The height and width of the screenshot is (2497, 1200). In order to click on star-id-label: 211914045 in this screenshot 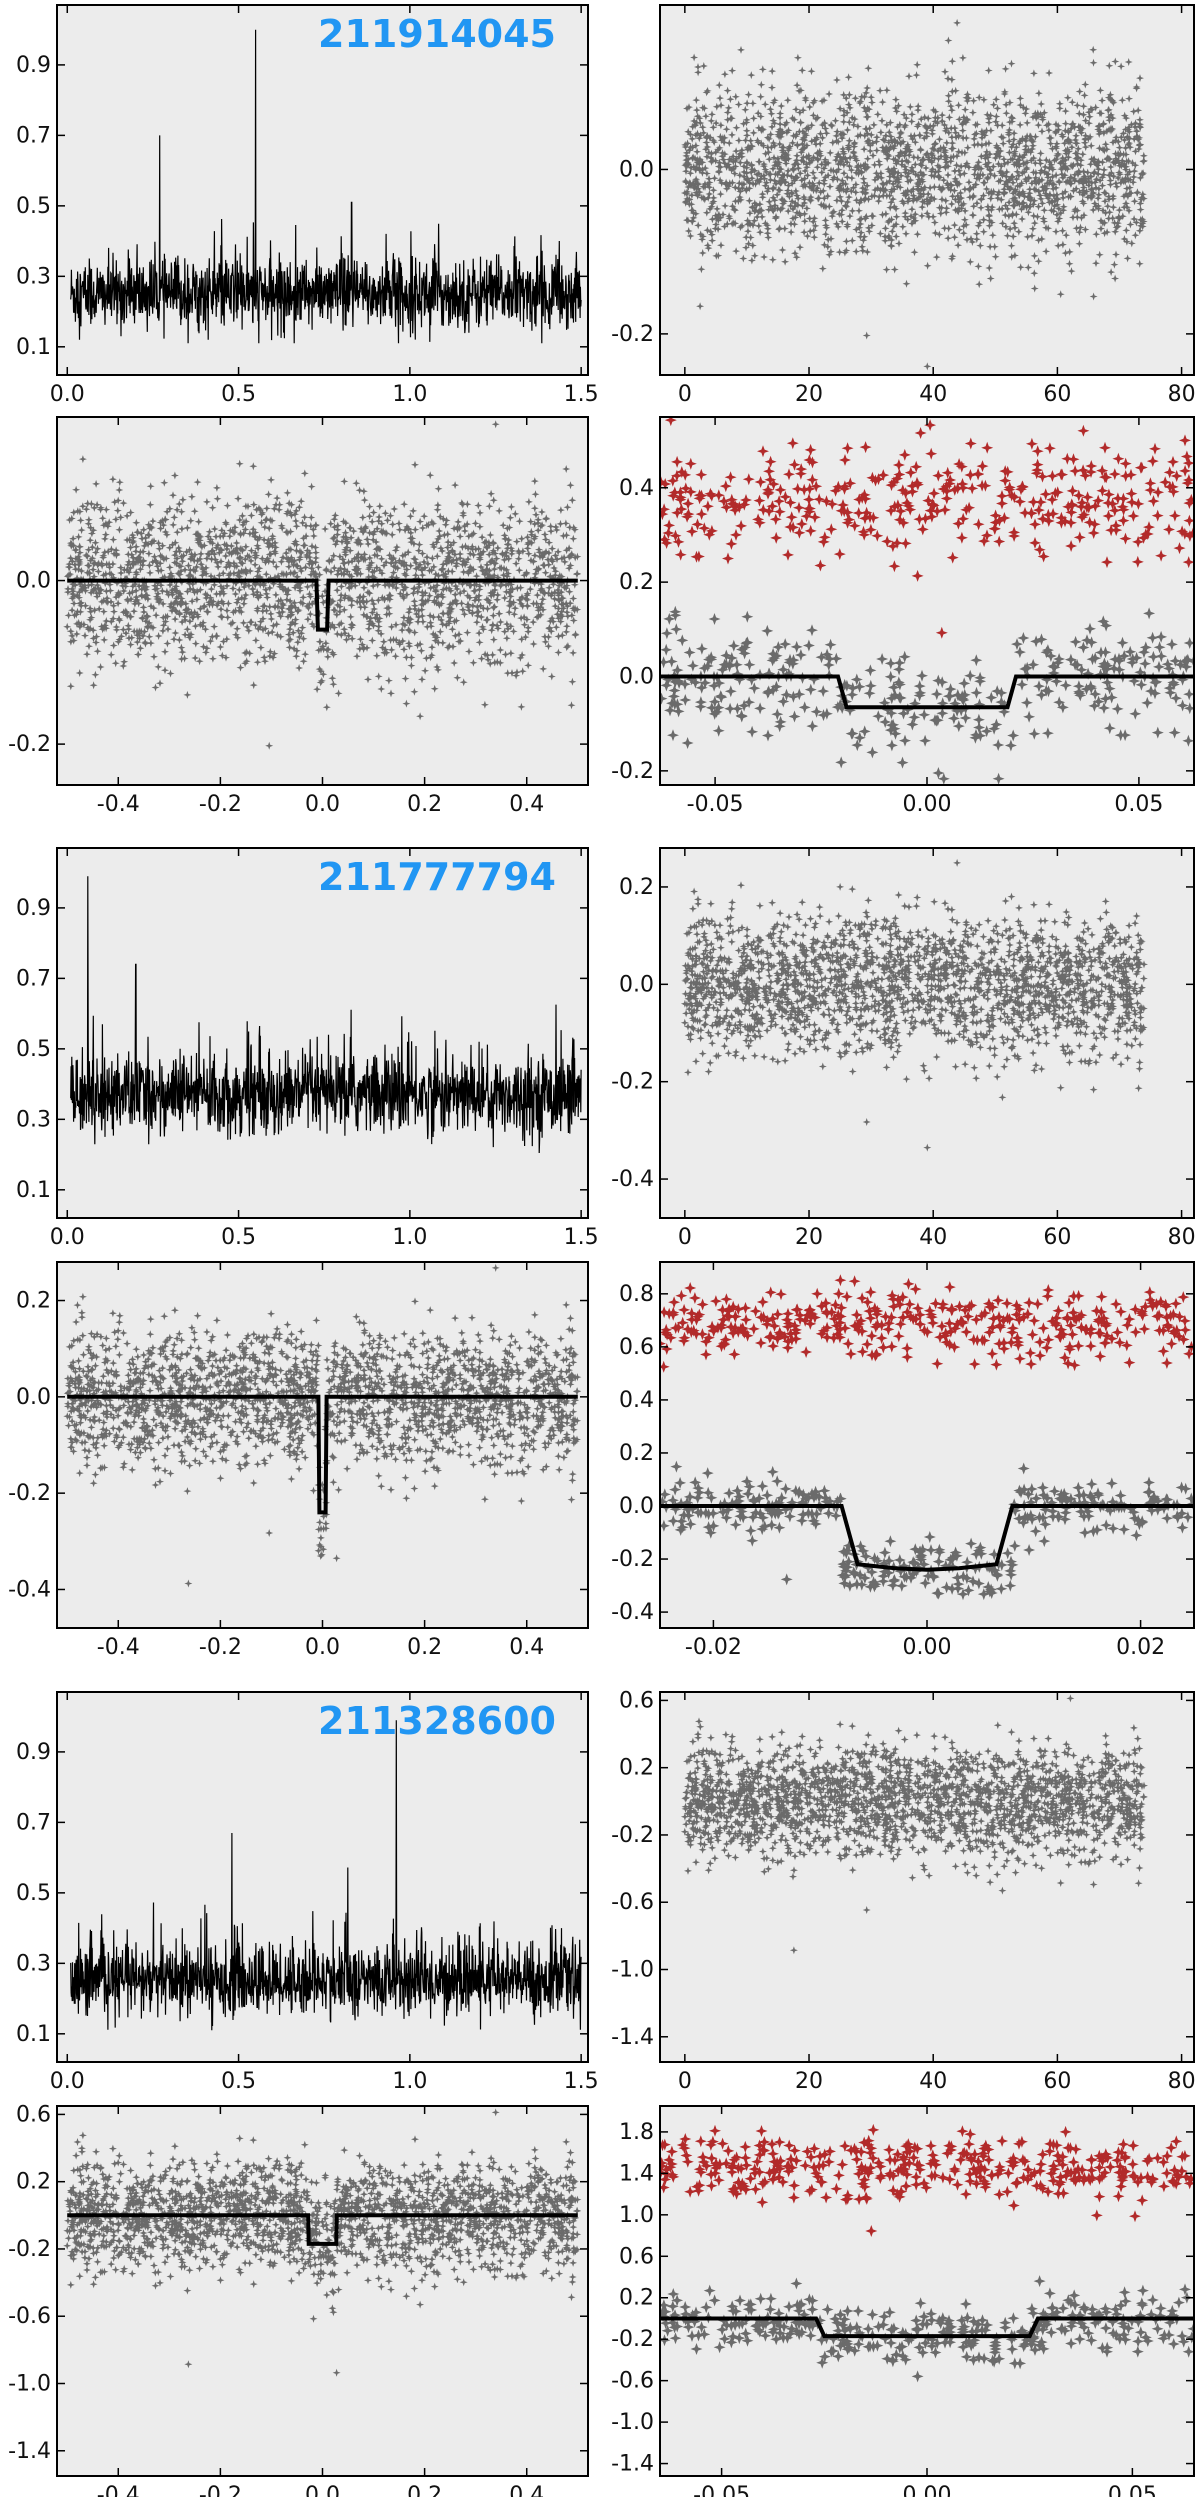, I will do `click(437, 34)`.